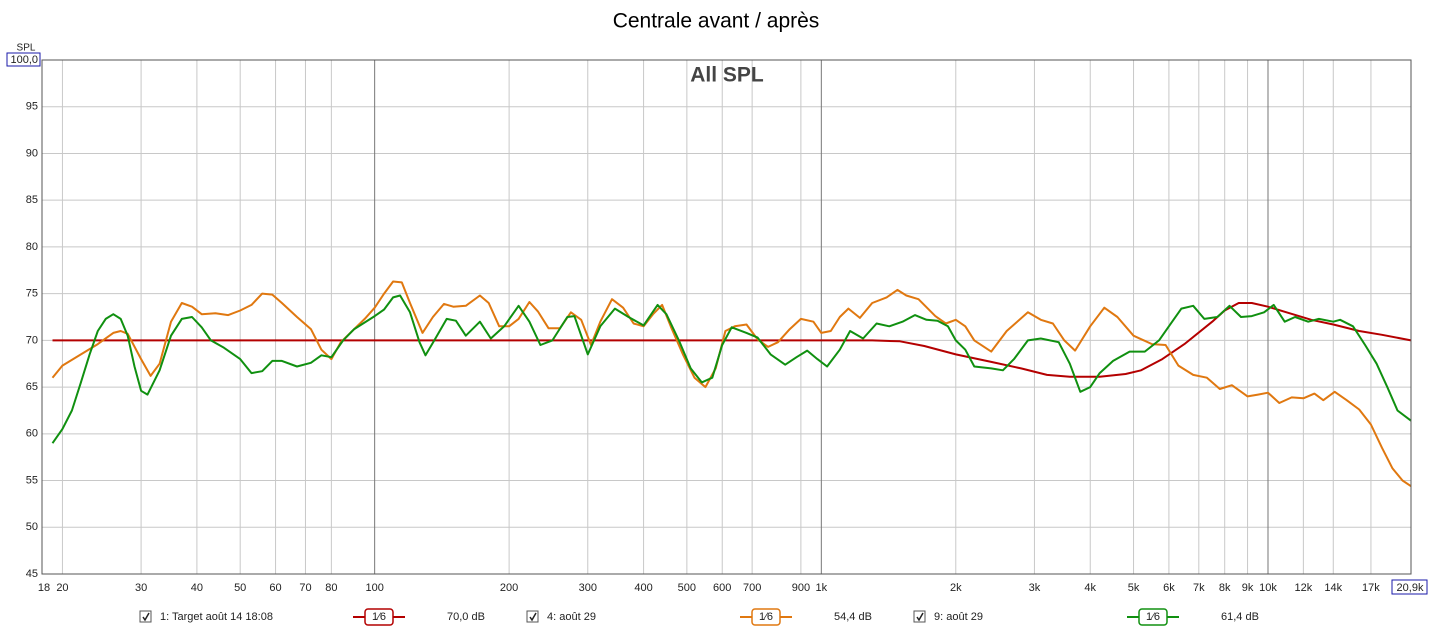  Describe the element at coordinates (1035, 588) in the screenshot. I see `x-tick-label: 3k` at that location.